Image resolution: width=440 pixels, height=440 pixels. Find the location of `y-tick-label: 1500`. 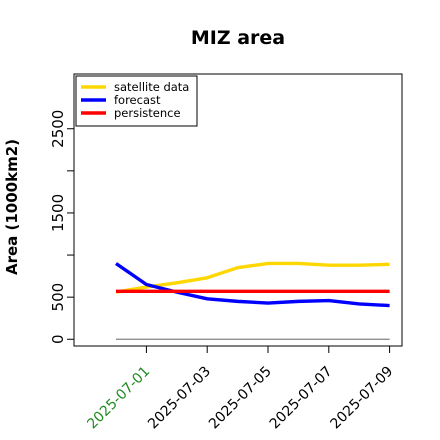

y-tick-label: 1500 is located at coordinates (58, 213).